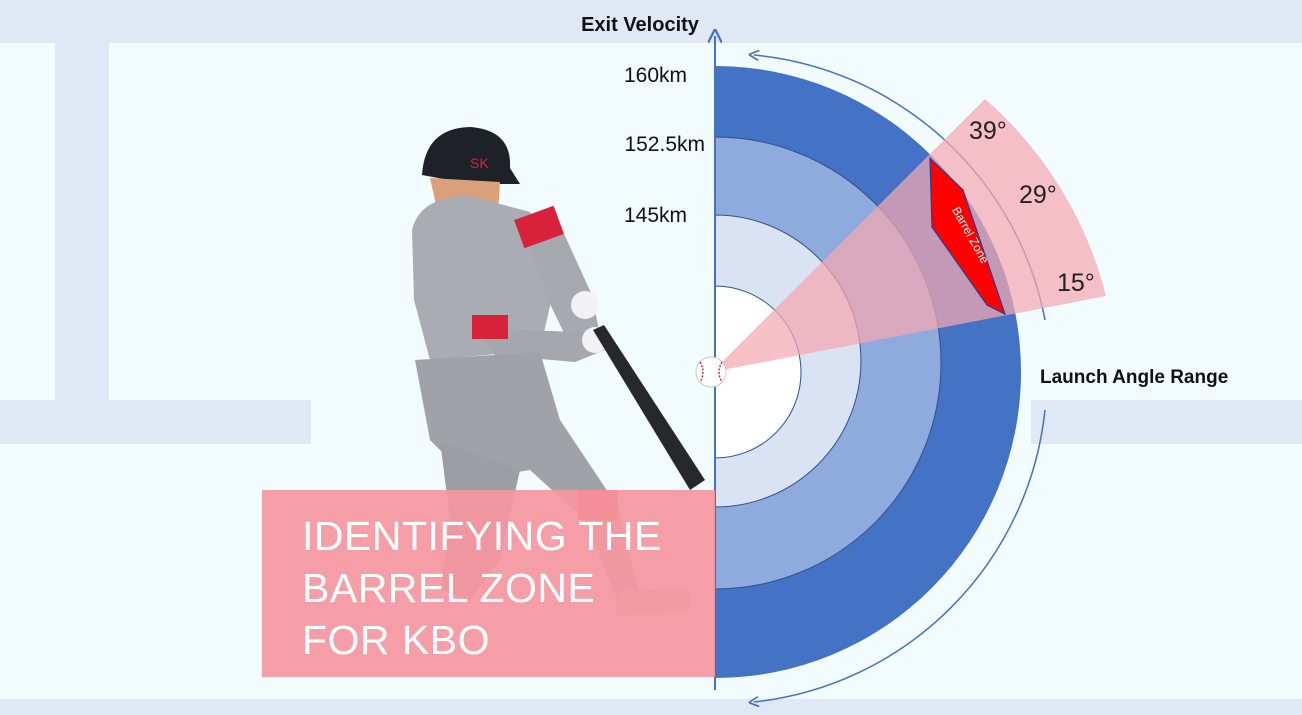 This screenshot has width=1302, height=715. I want to click on barrel-zone-shape, so click(968, 236).